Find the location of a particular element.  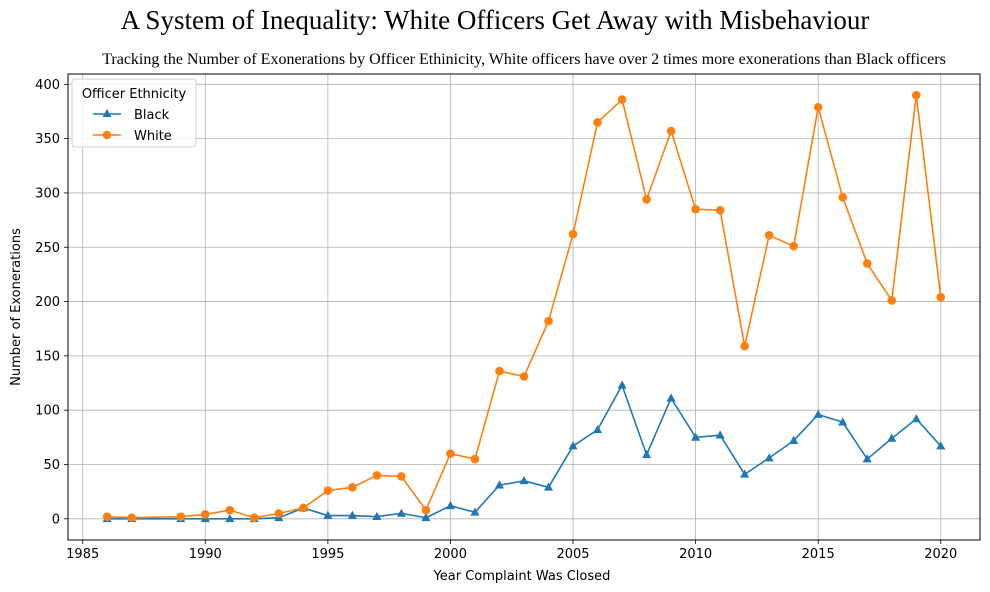

x-tick-label: 1995 is located at coordinates (327, 554).